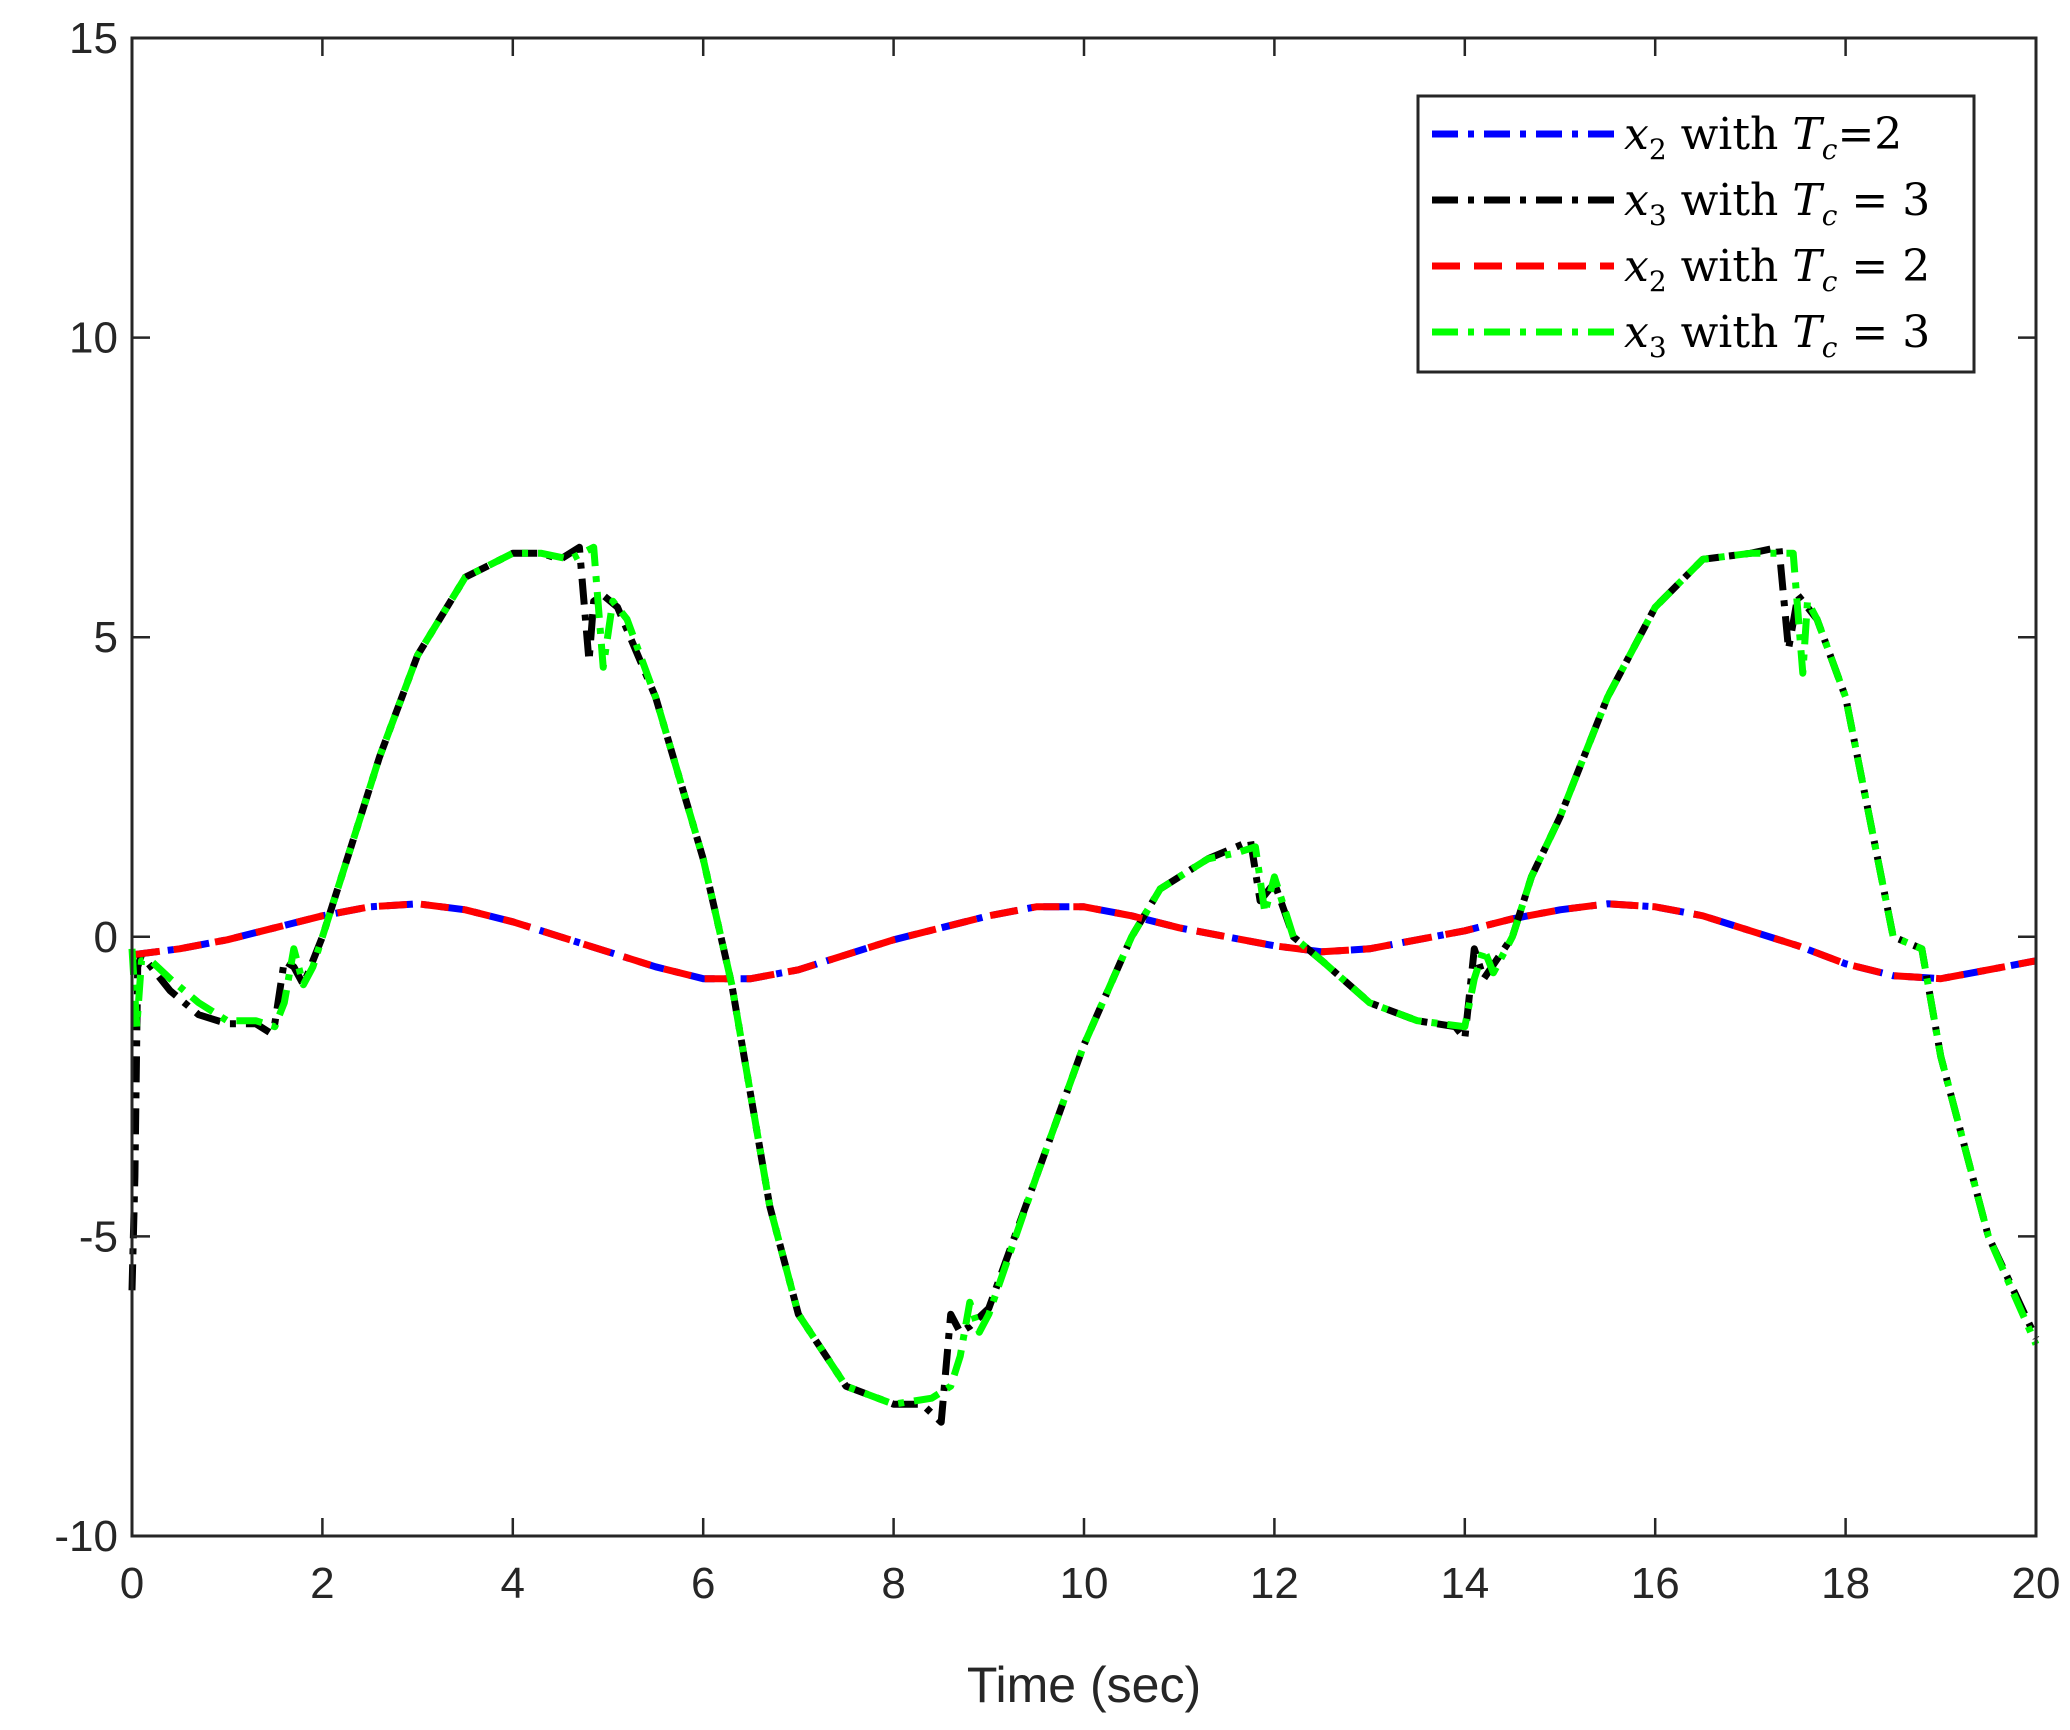 This screenshot has height=1730, width=2070. I want to click on x-tick-label: 2, so click(322, 1583).